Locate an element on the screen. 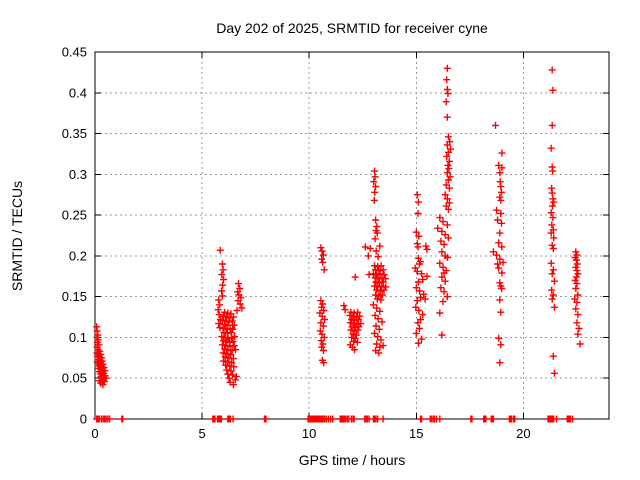  y-tick-label: 0.3 is located at coordinates (78, 174).